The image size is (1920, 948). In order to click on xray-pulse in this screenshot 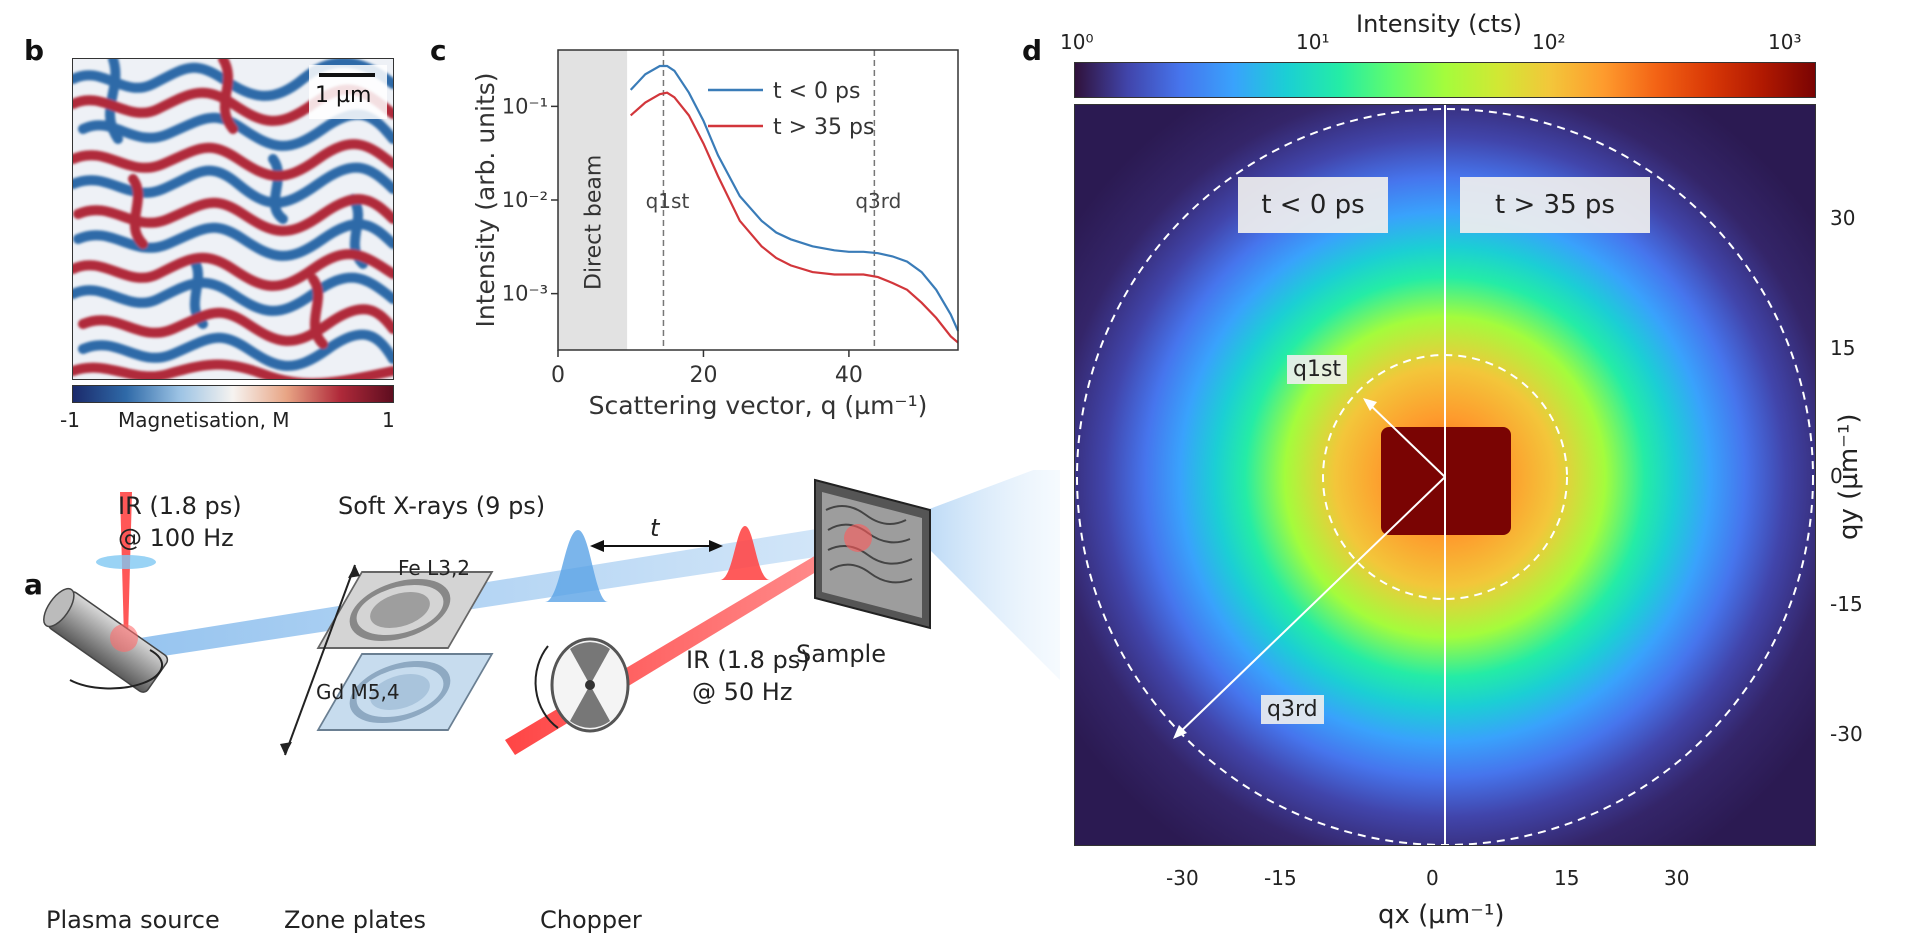, I will do `click(576, 566)`.